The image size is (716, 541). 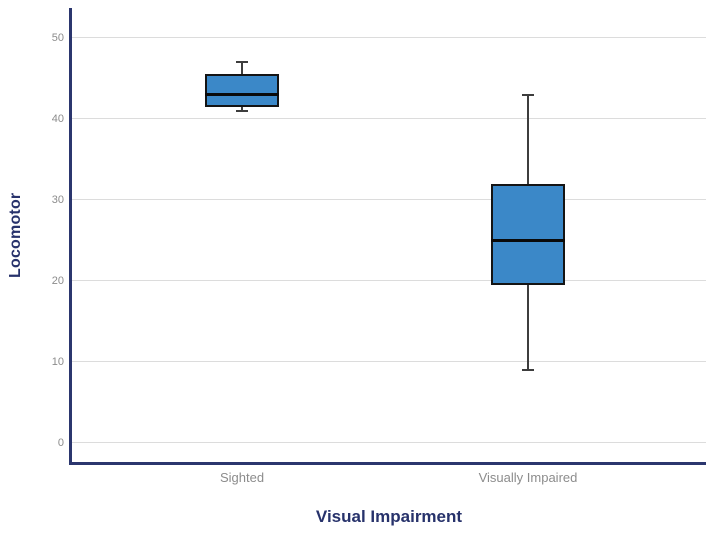 I want to click on y-tick-label: 50, so click(x=57, y=37).